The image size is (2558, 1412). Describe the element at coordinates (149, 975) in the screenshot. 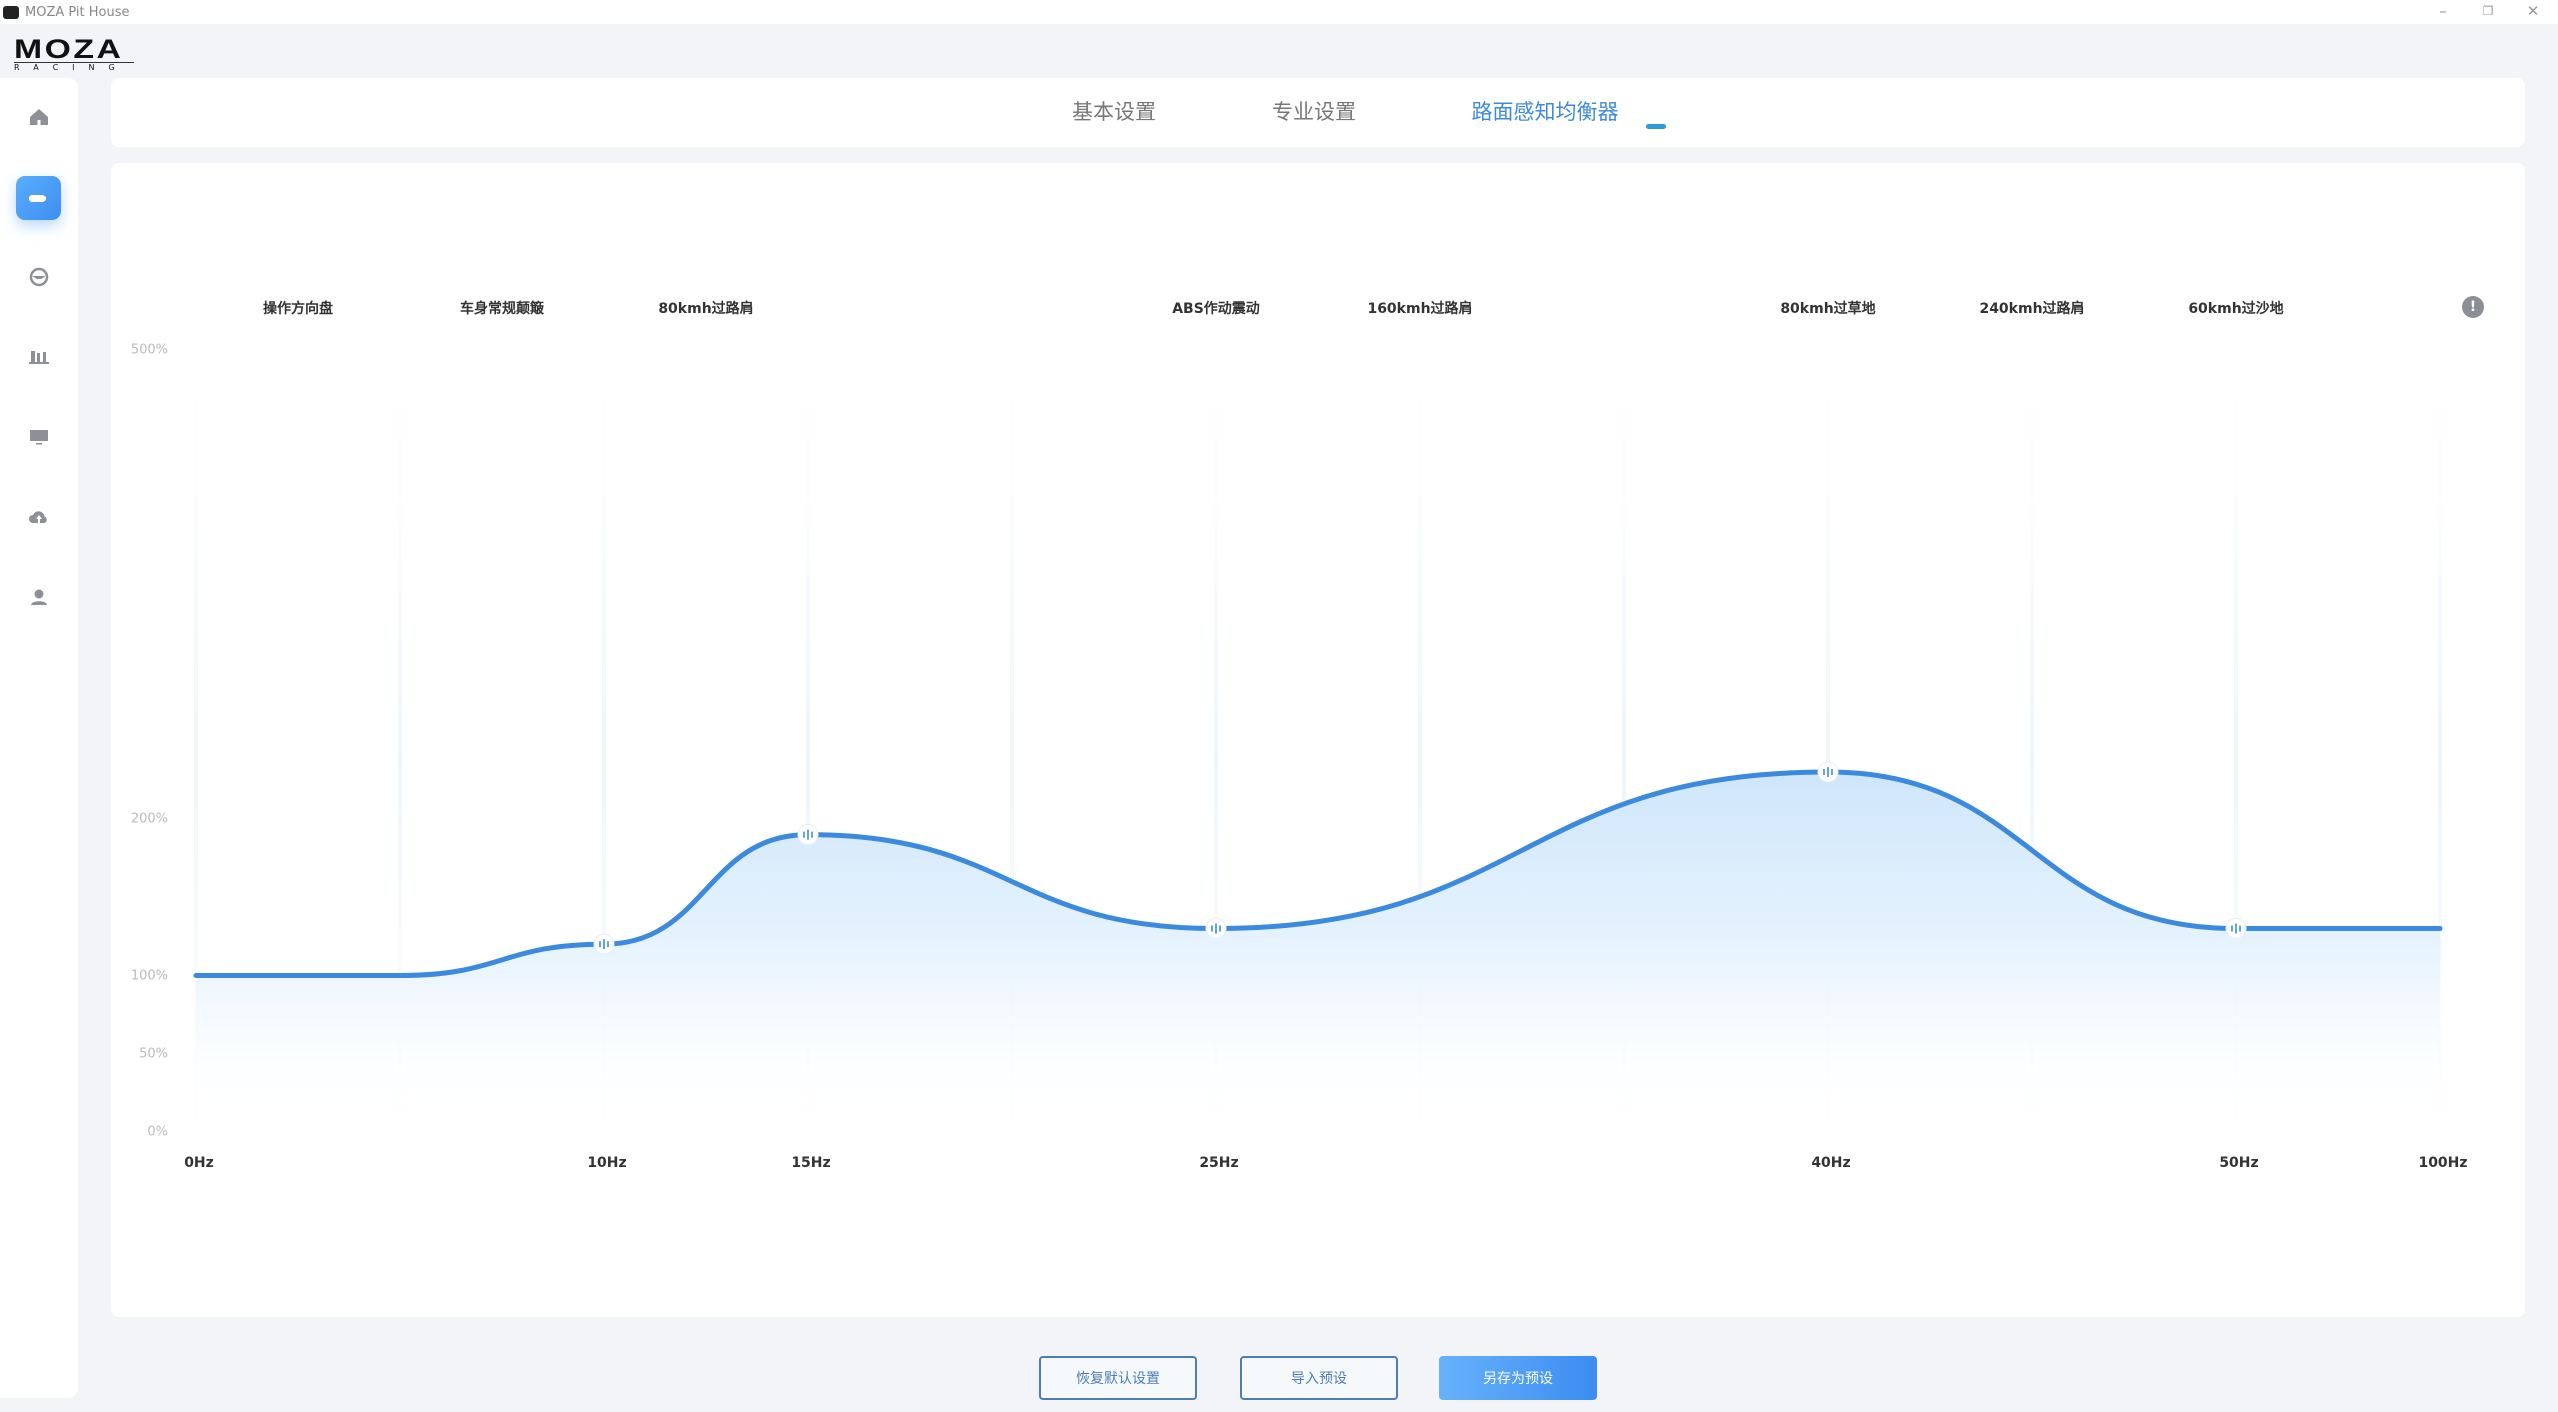

I see `y-tick-label: 100%` at that location.